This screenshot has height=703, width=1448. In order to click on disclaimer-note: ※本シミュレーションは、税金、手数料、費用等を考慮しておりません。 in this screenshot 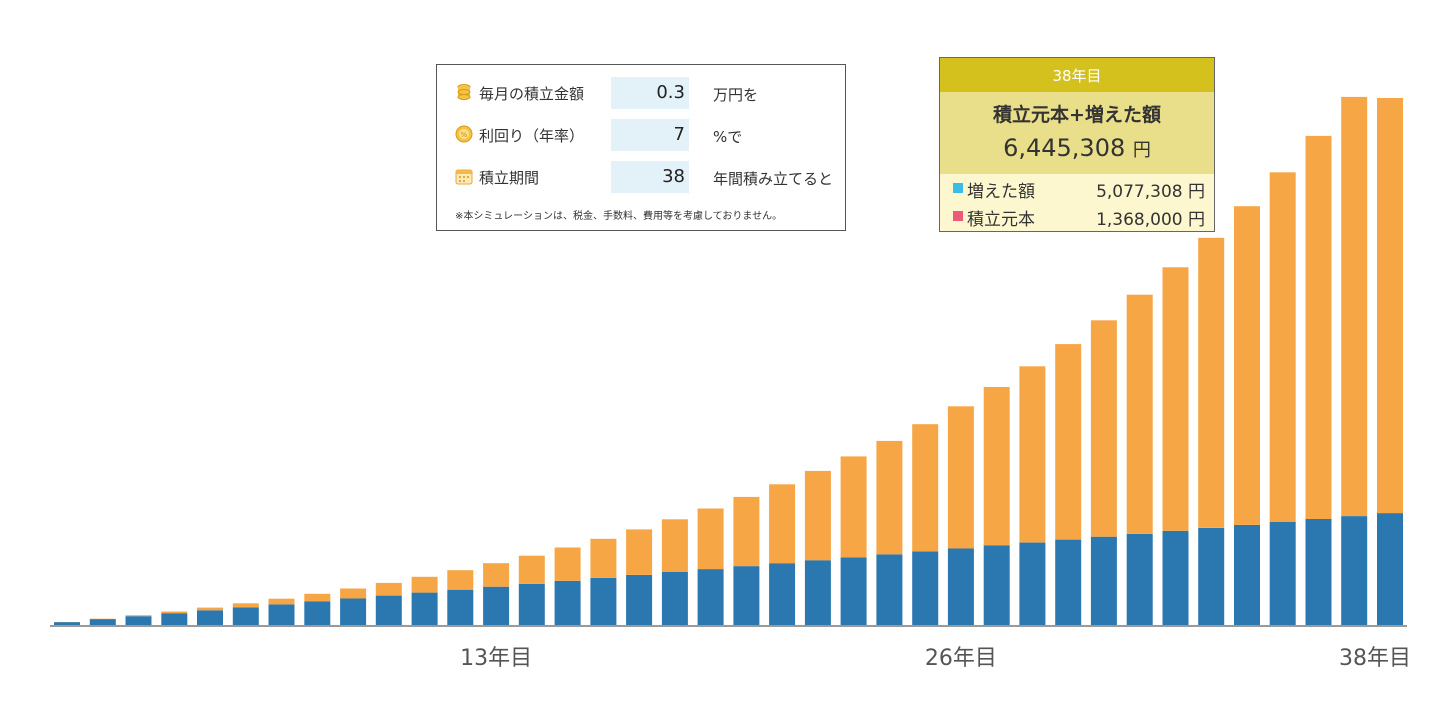, I will do `click(619, 216)`.